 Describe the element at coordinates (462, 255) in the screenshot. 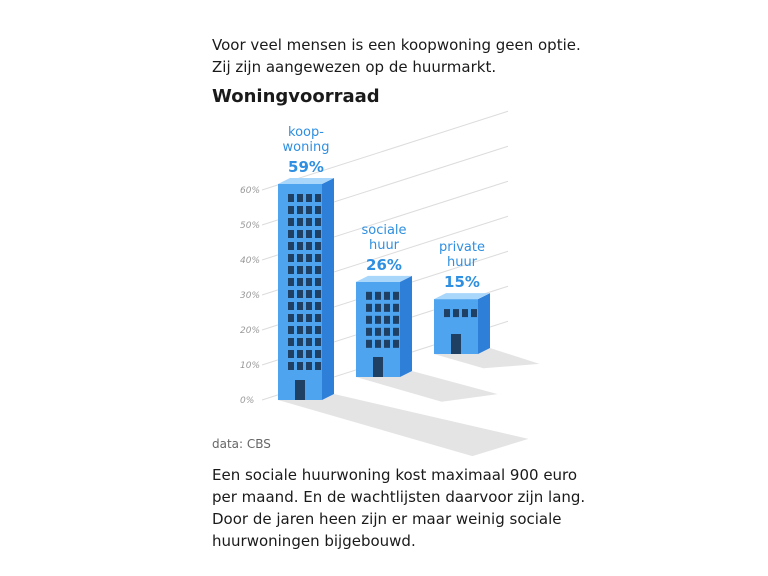

I see `category-label: private huur` at that location.